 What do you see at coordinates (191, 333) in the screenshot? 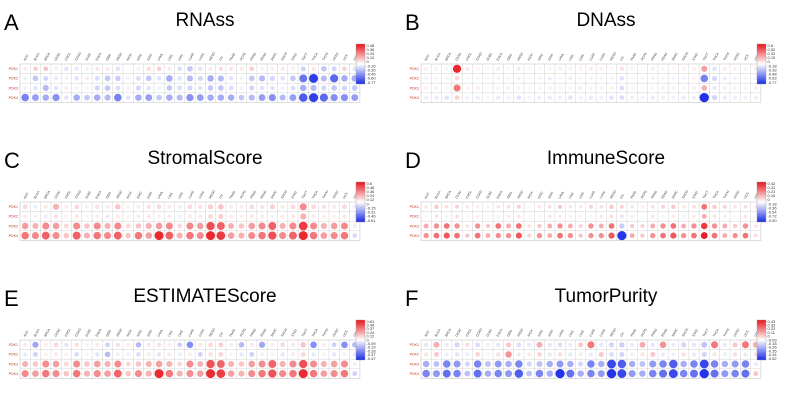
I see `x-tick-label: LUAD` at bounding box center [191, 333].